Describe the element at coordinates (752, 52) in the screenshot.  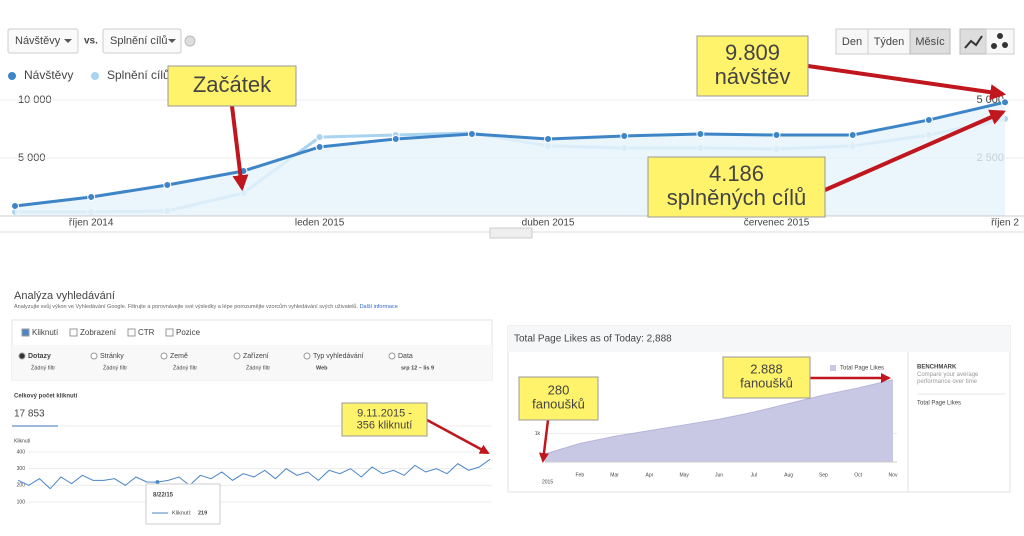
I see `callout-line: 9.809` at that location.